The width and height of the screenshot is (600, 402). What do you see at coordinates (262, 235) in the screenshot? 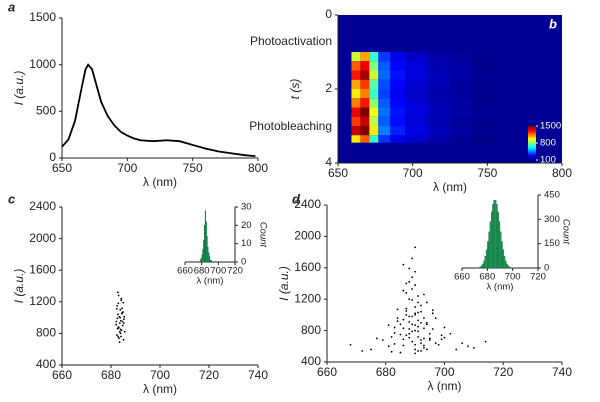
I see `y-axis-label: Count` at bounding box center [262, 235].